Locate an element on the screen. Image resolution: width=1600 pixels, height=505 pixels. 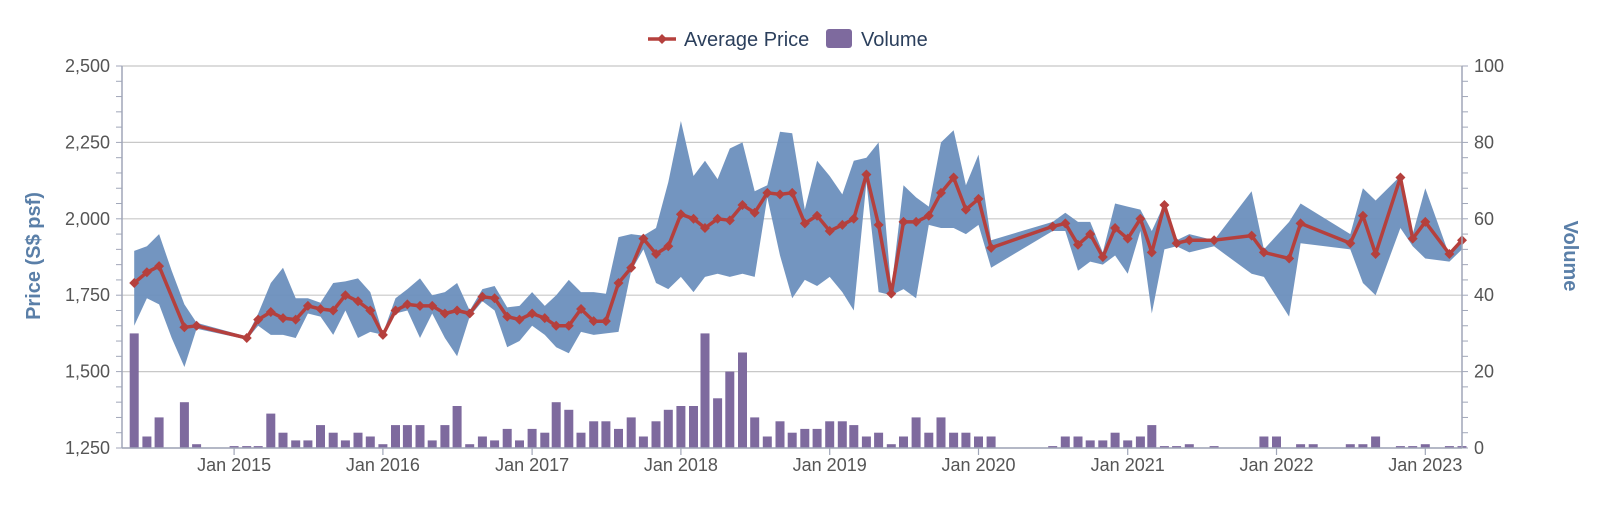
x-tick-label: Jan 2018 is located at coordinates (681, 465).